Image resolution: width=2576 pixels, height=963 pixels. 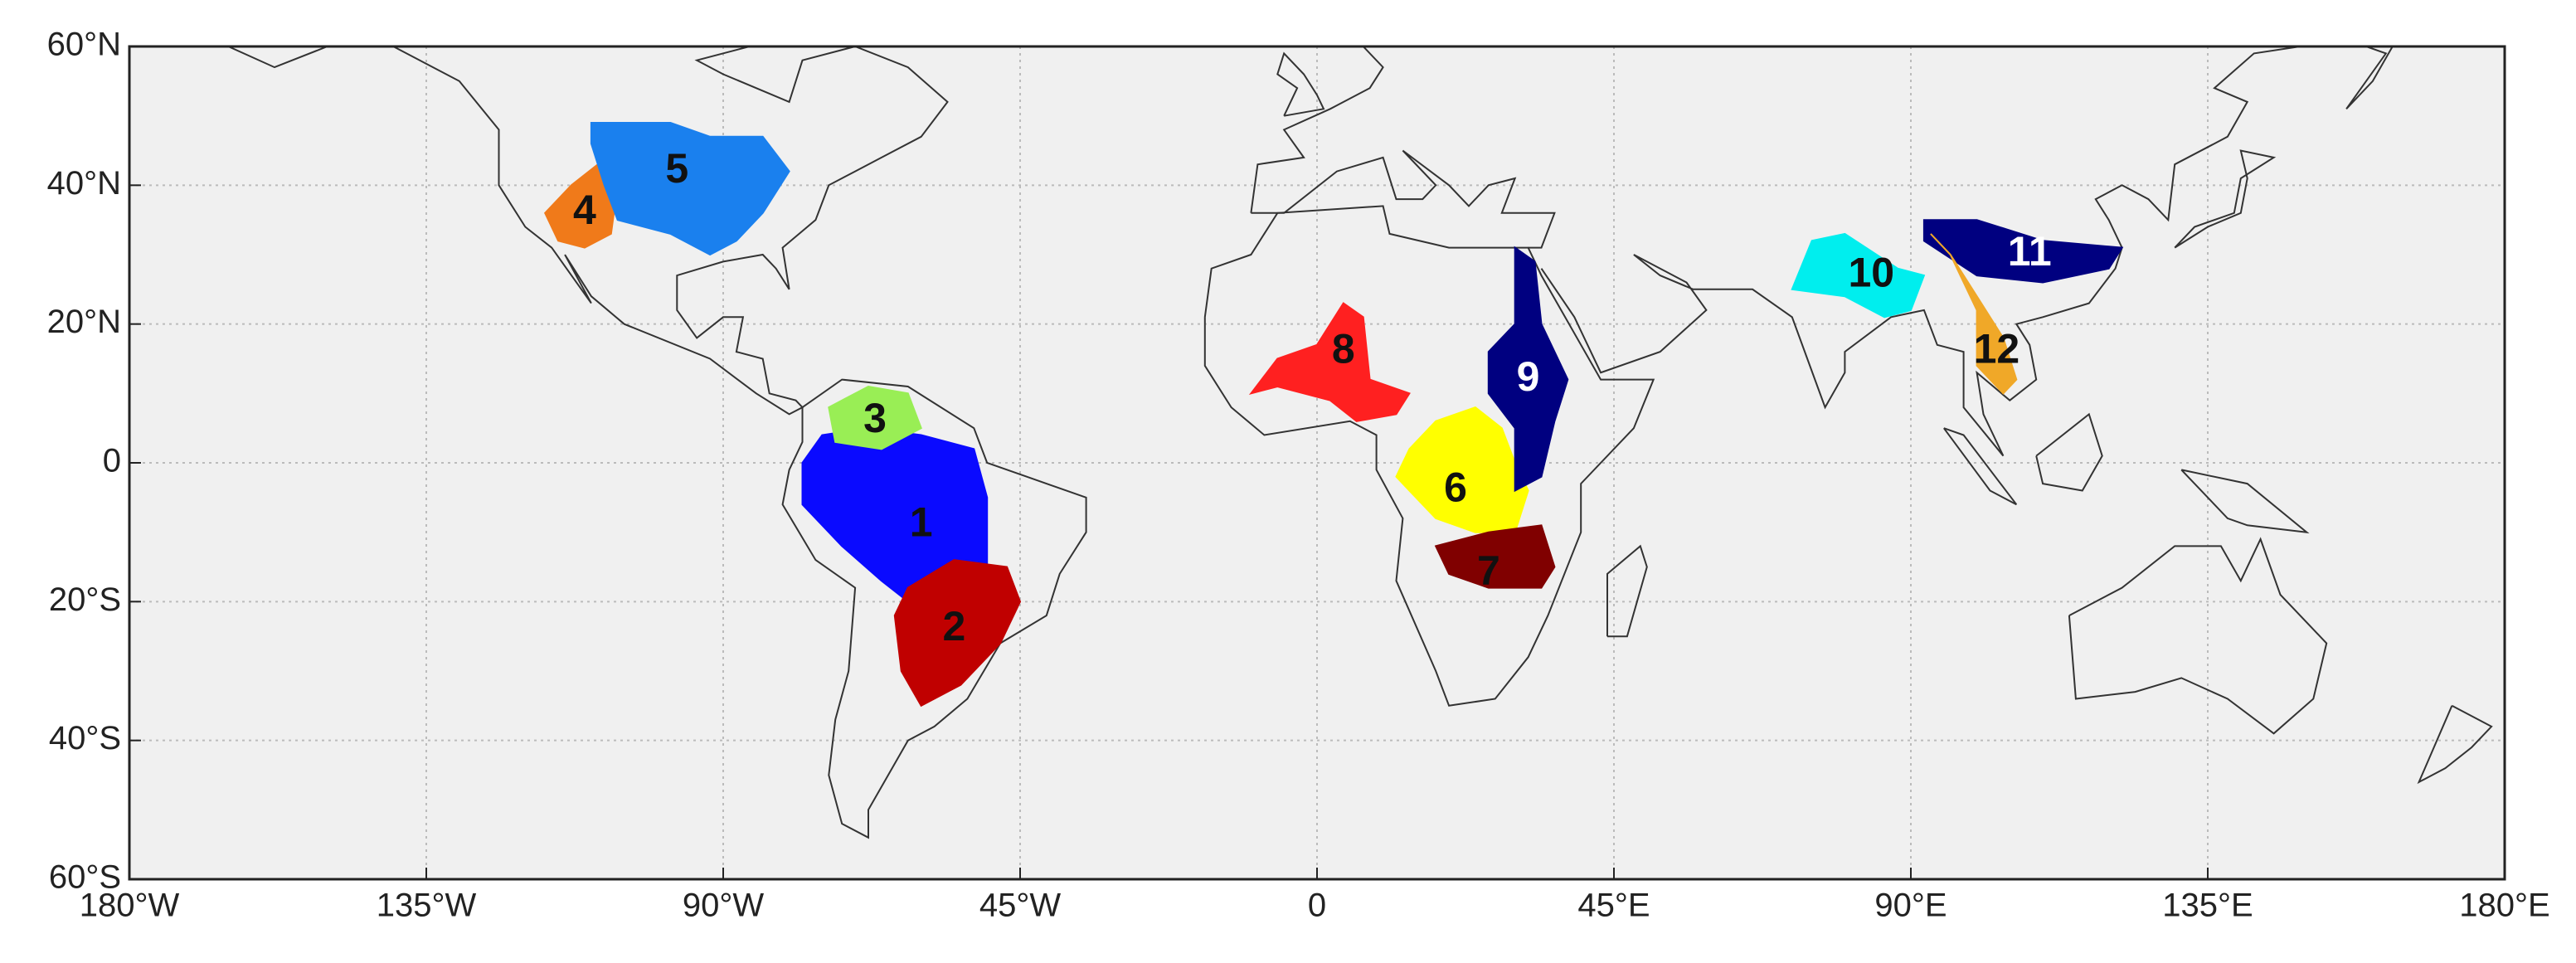 I want to click on region-label: 3, so click(x=875, y=418).